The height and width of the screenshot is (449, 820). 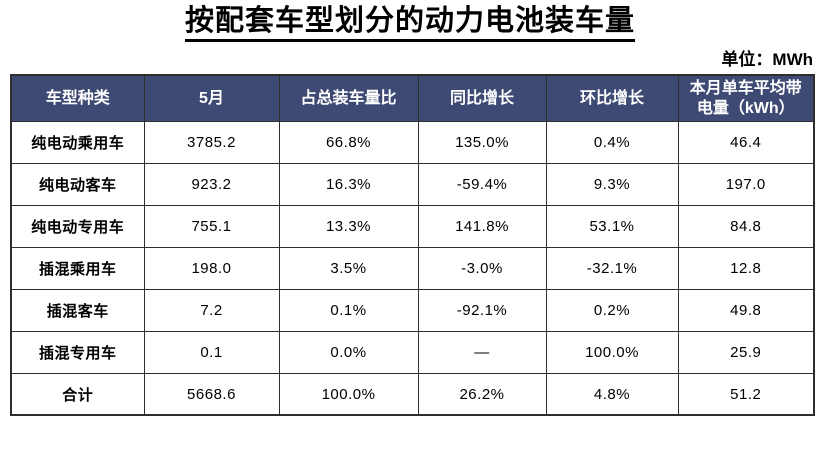 I want to click on row-label: 纯电动客车, so click(x=77, y=184).